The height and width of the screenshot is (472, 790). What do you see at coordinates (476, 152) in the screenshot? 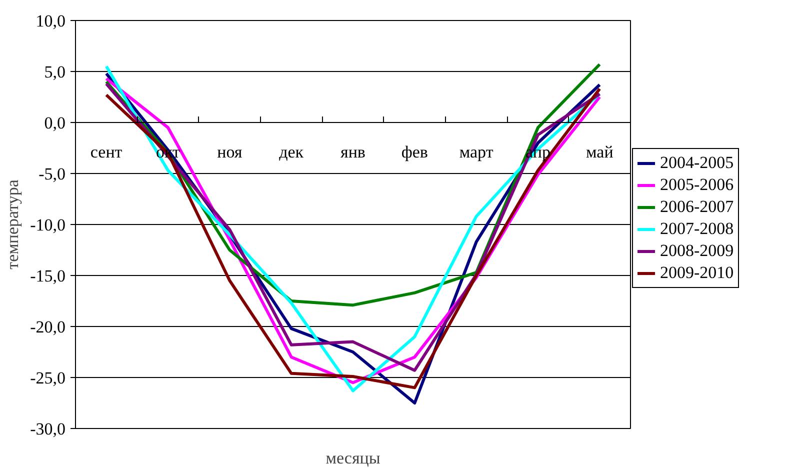
I see `x-tick-label: март` at bounding box center [476, 152].